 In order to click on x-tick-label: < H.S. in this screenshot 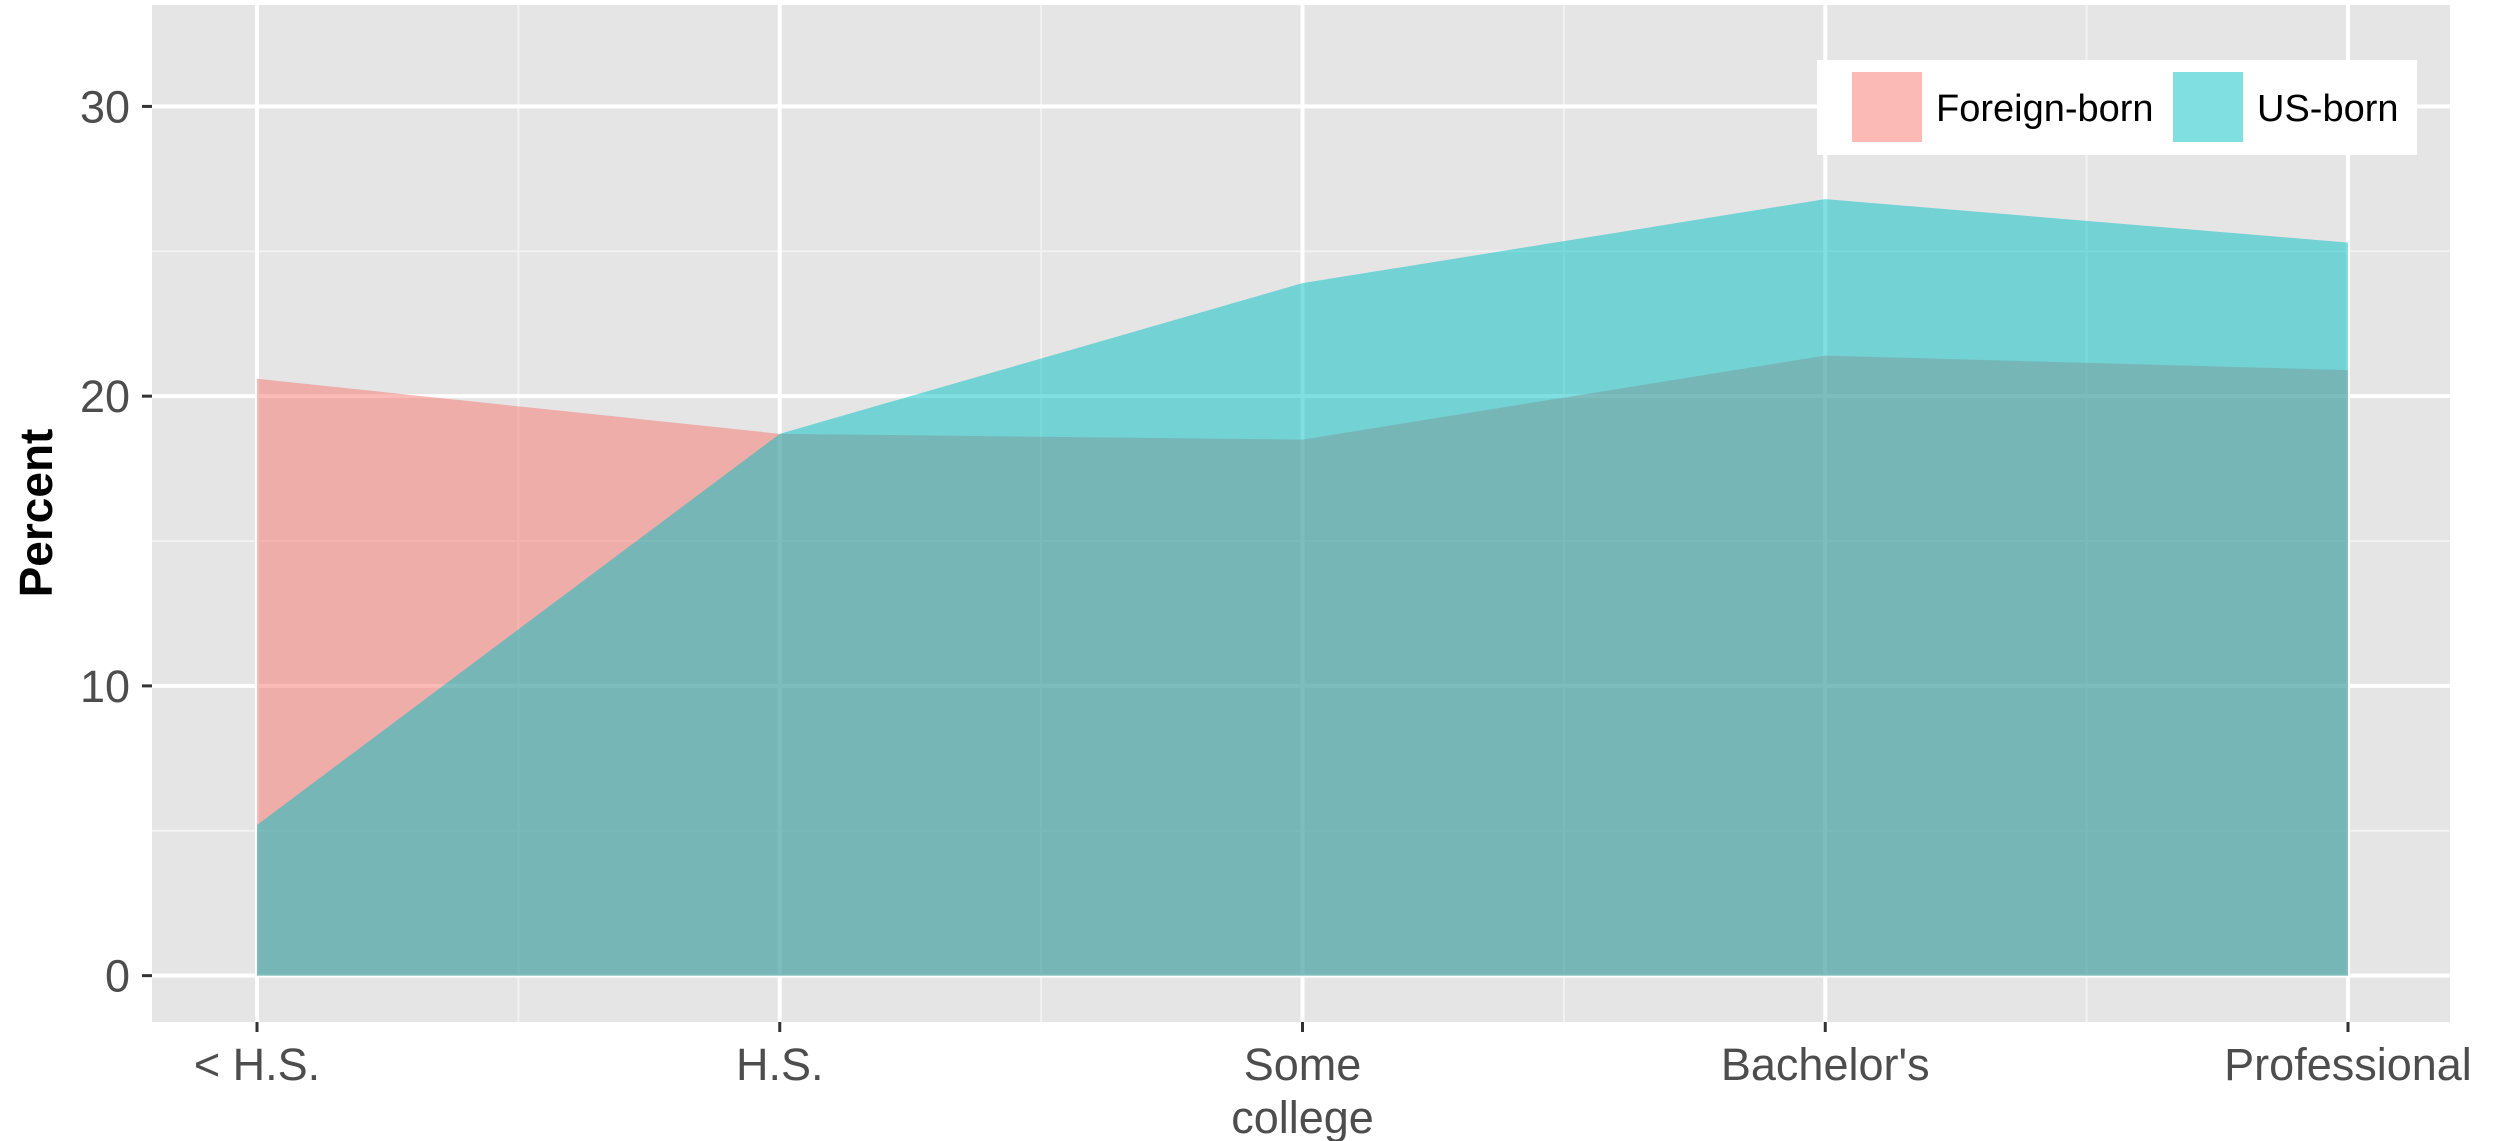, I will do `click(257, 1064)`.